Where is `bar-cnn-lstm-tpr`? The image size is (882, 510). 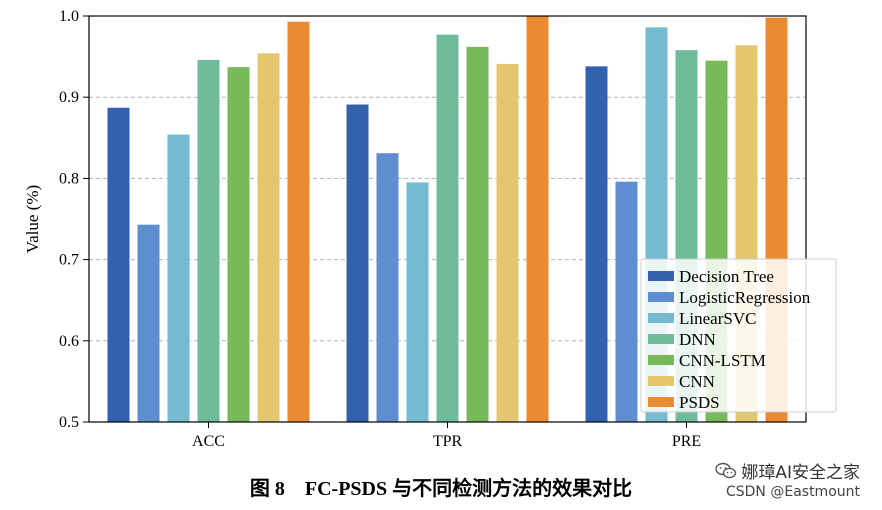
bar-cnn-lstm-tpr is located at coordinates (477, 234).